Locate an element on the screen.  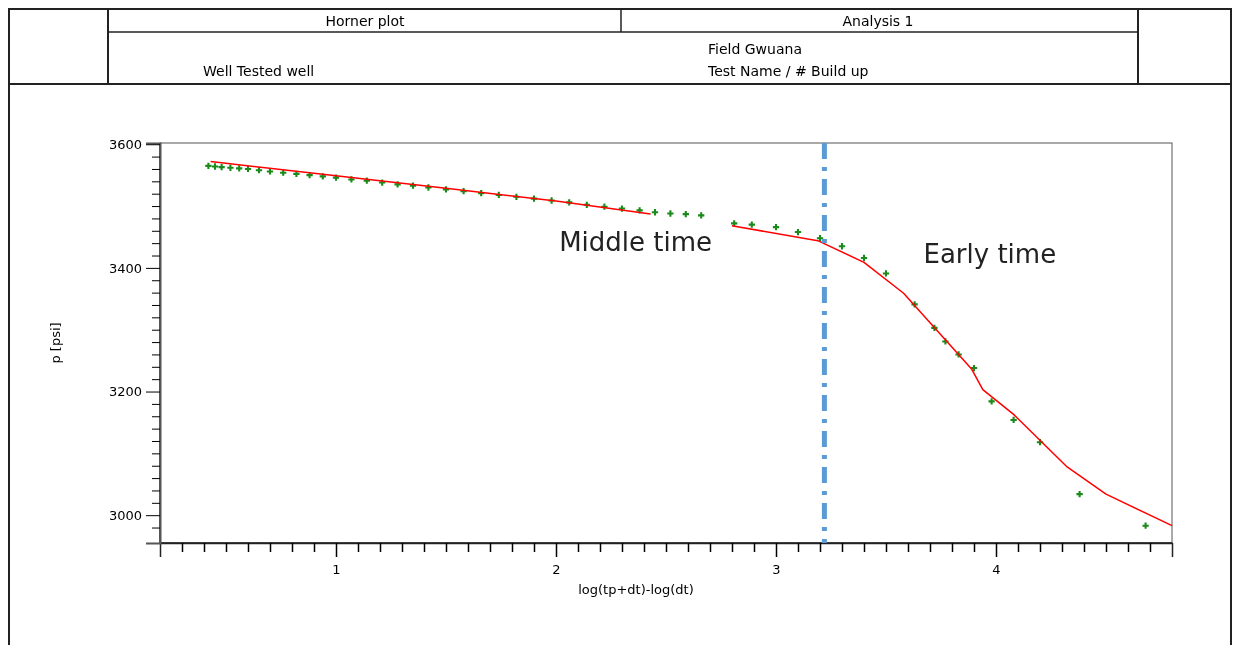
annotation: Middle time is located at coordinates (636, 242).